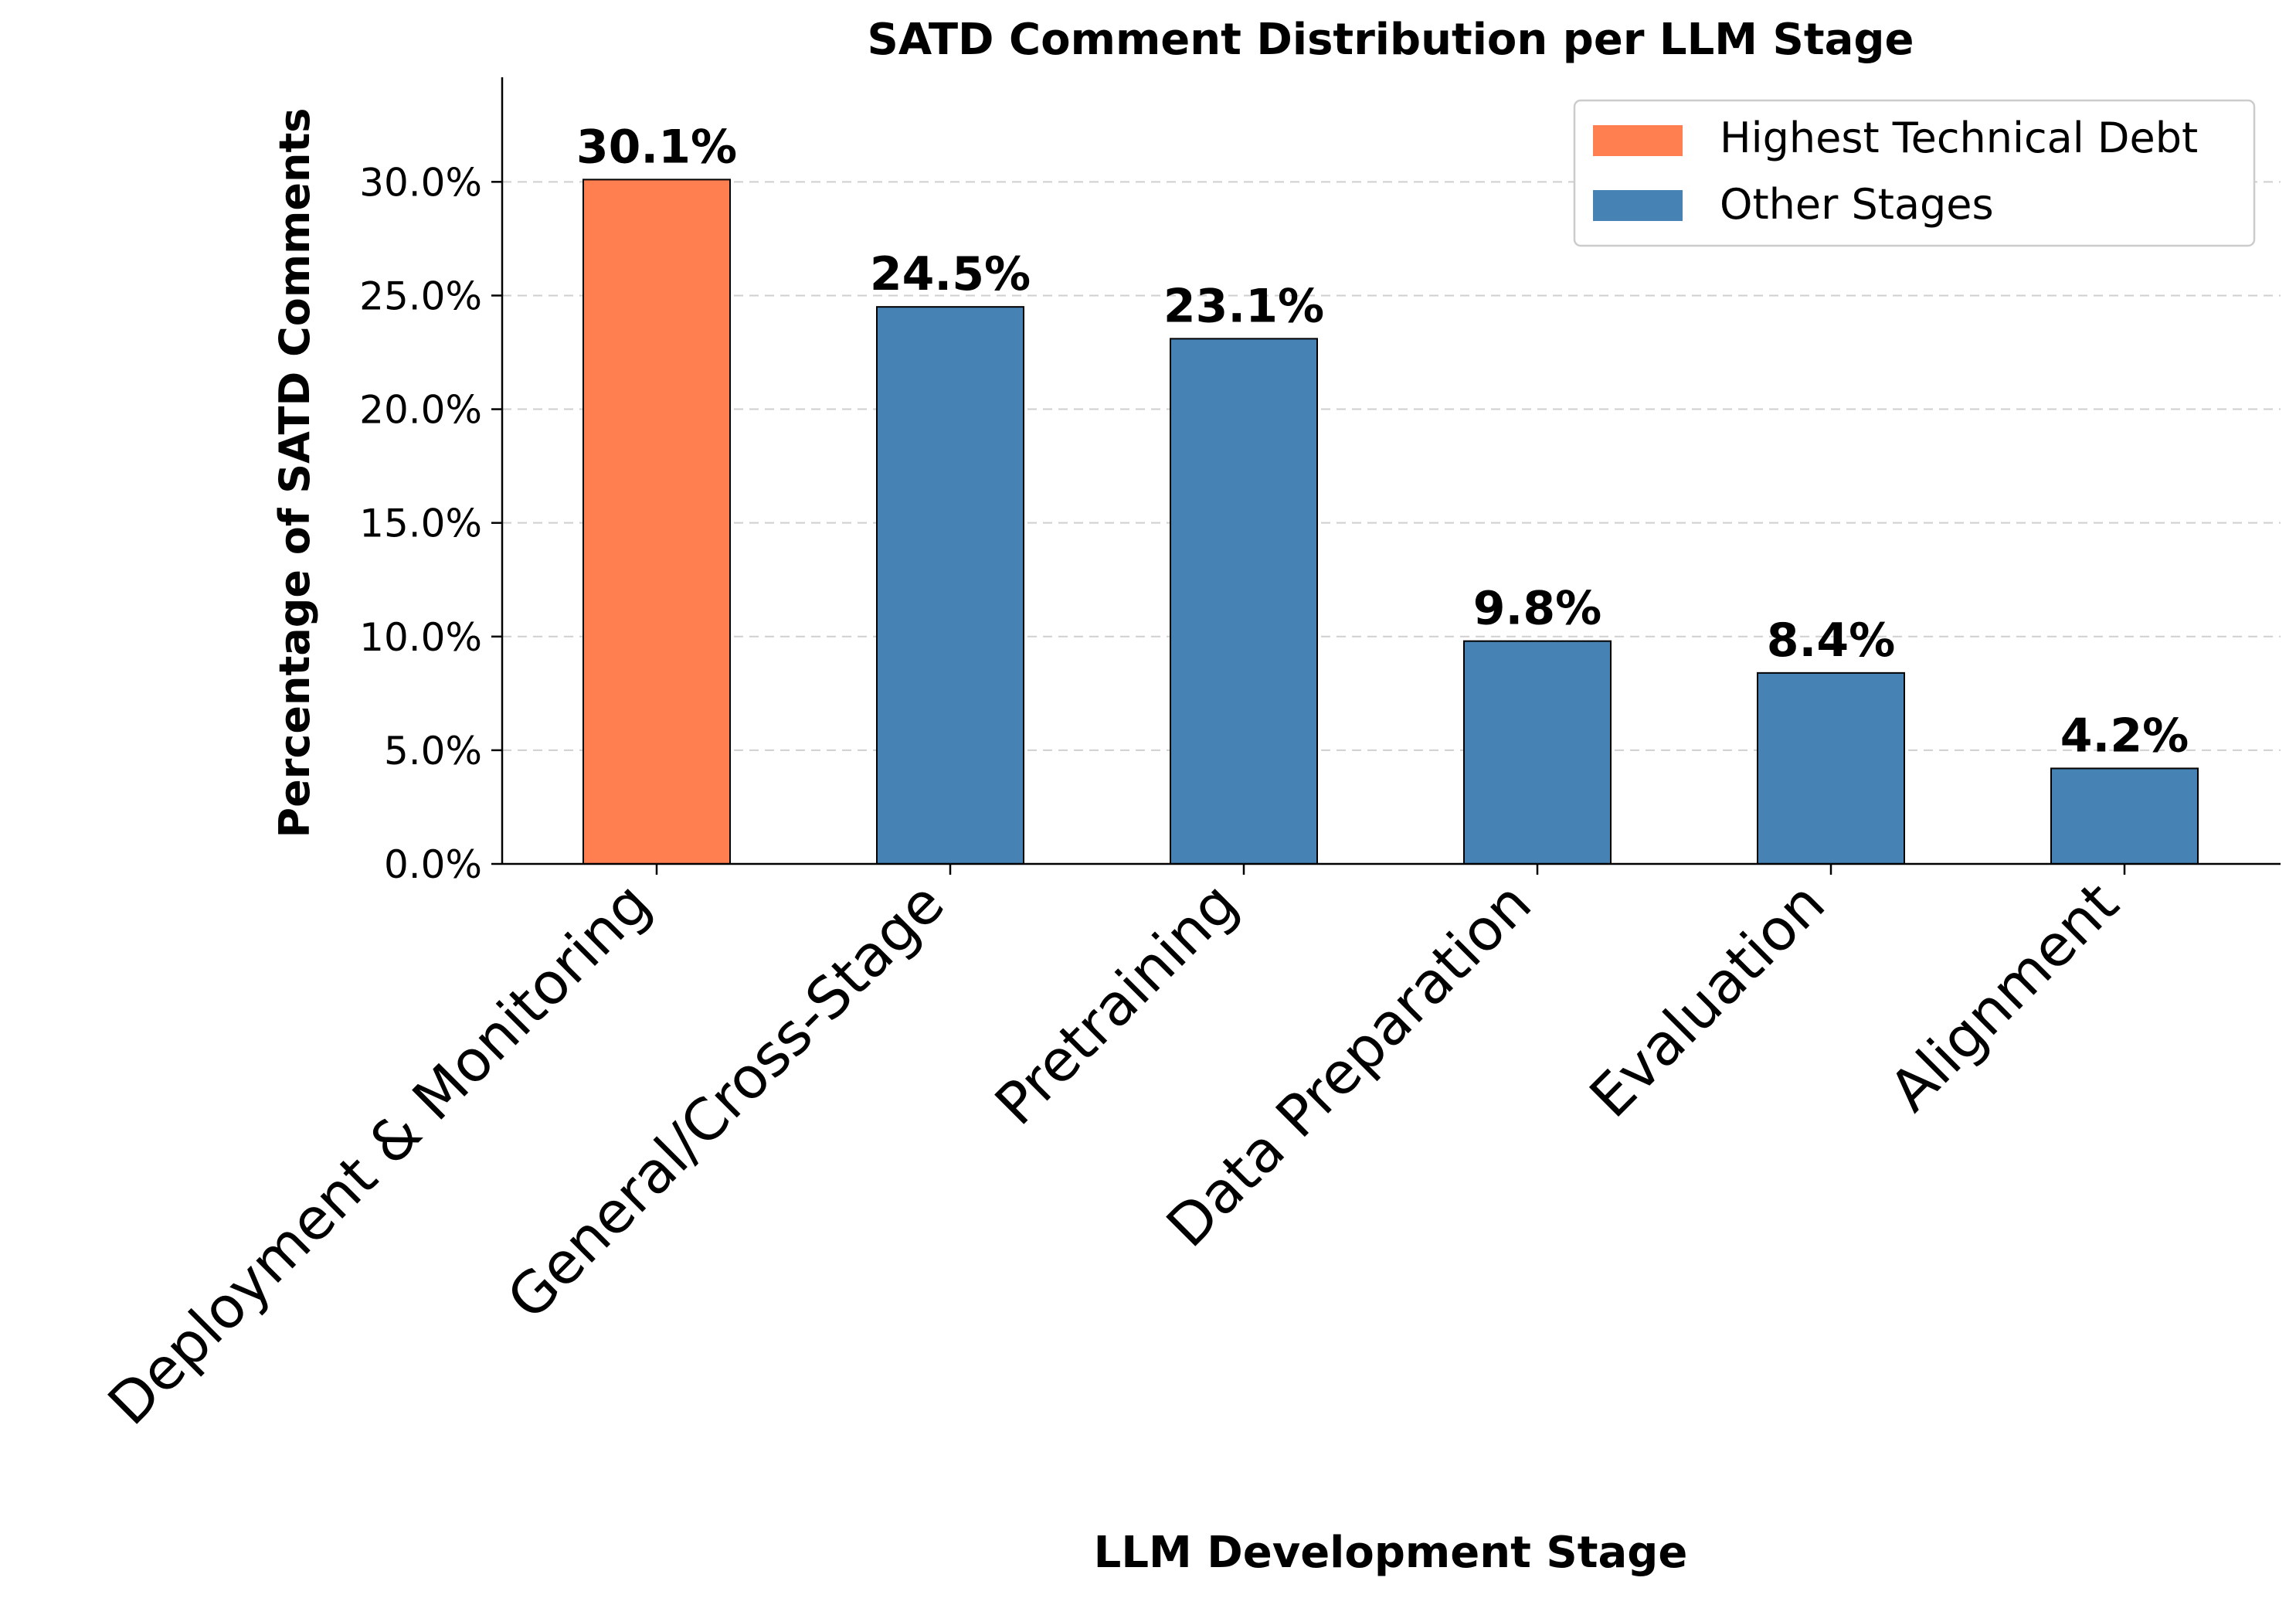 This screenshot has width=2296, height=1598. I want to click on y-tick-label: 25.0%, so click(420, 296).